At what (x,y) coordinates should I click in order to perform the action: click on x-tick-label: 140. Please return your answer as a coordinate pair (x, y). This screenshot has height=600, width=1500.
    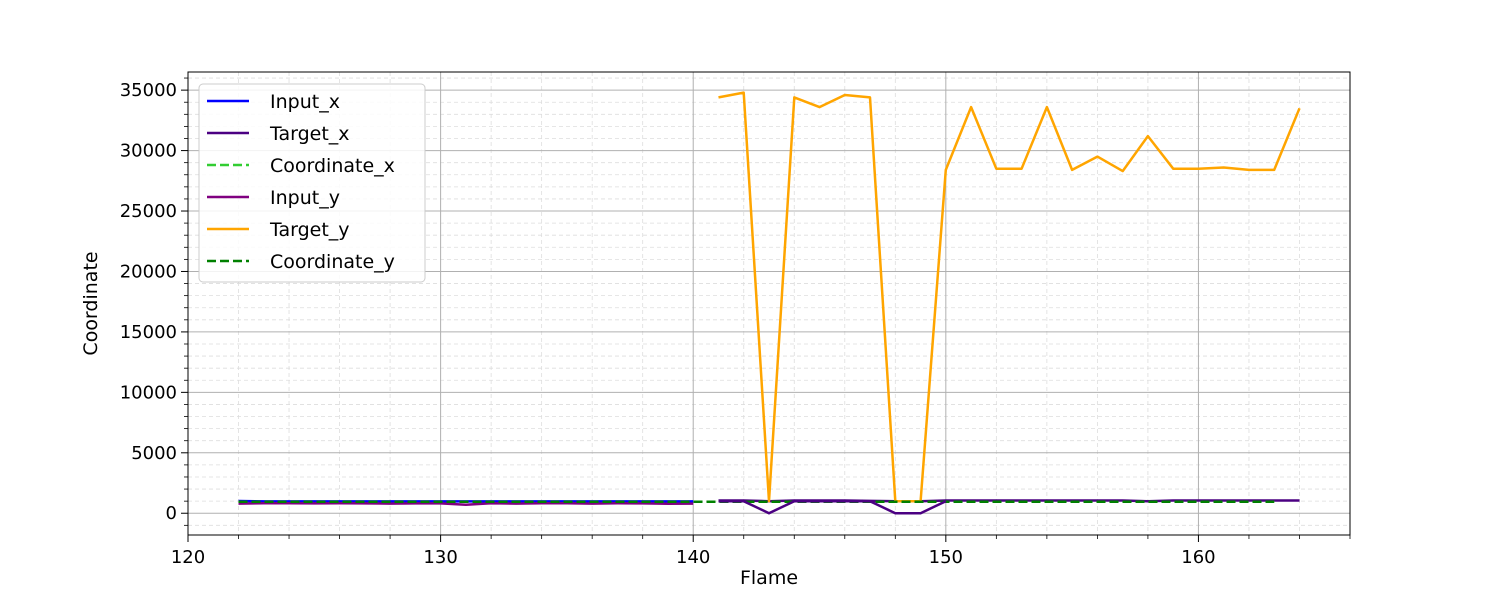
    Looking at the image, I should click on (693, 557).